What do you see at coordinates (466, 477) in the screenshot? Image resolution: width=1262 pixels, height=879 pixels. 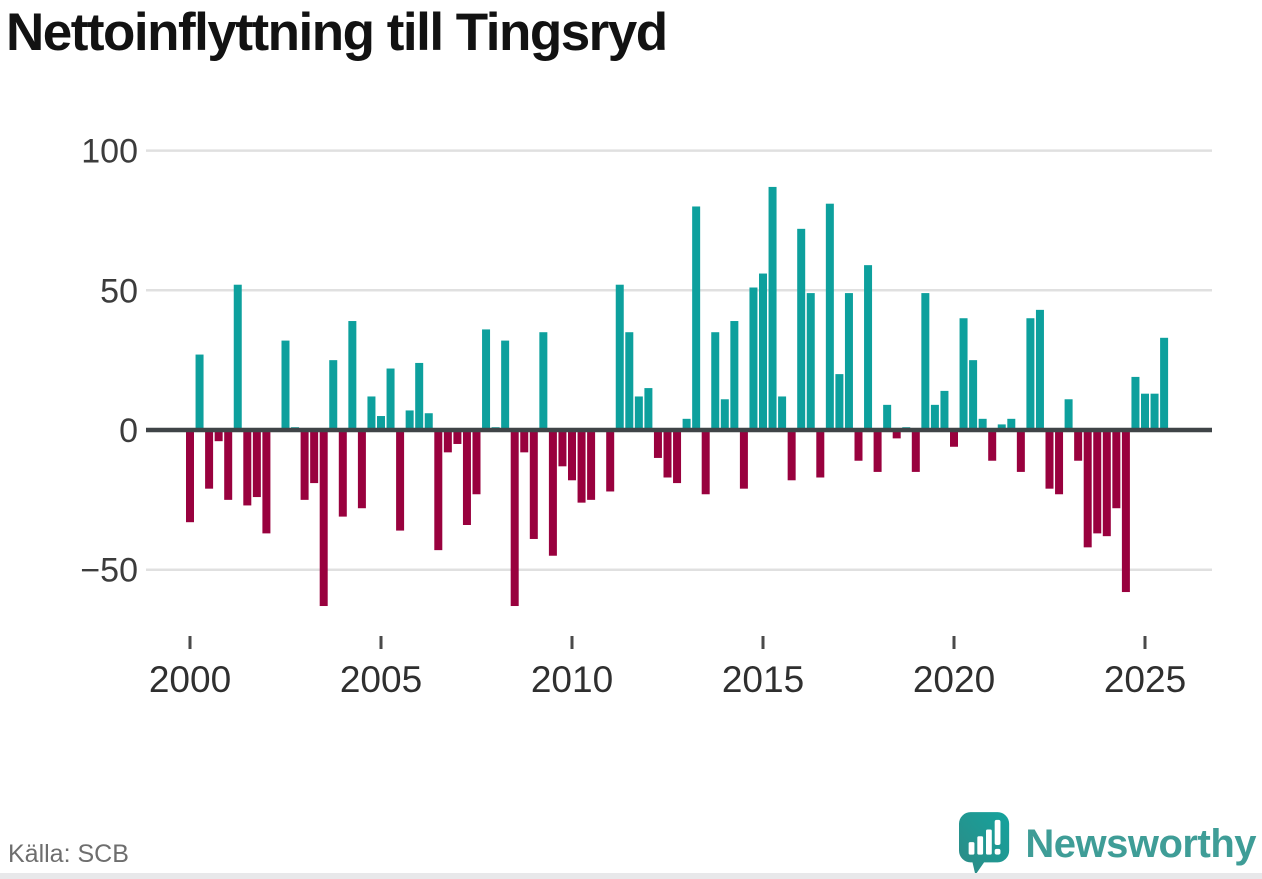 I see `bar-2007-q2` at bounding box center [466, 477].